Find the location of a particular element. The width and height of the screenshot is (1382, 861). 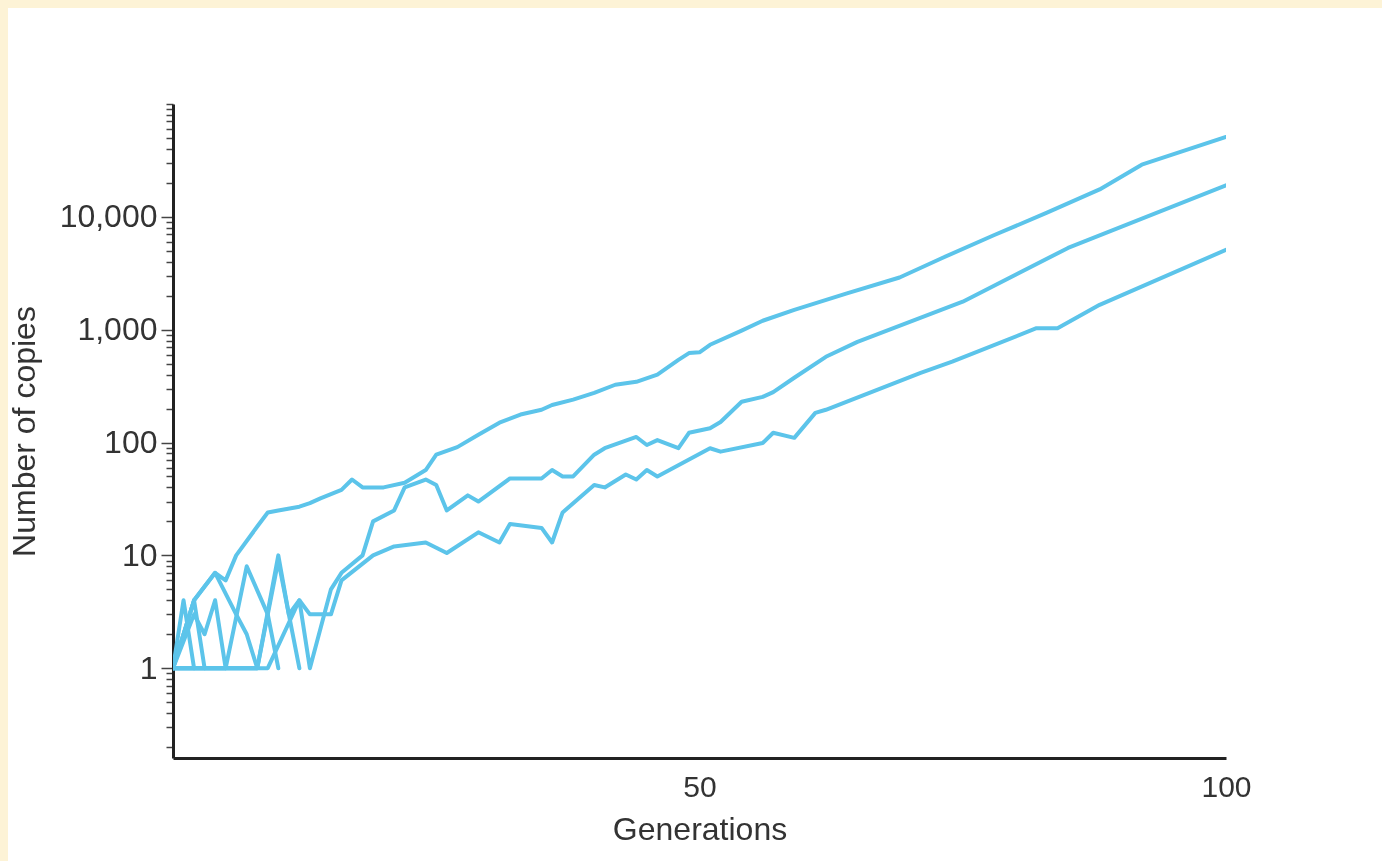

y-tick-label: 100 is located at coordinates (131, 442).